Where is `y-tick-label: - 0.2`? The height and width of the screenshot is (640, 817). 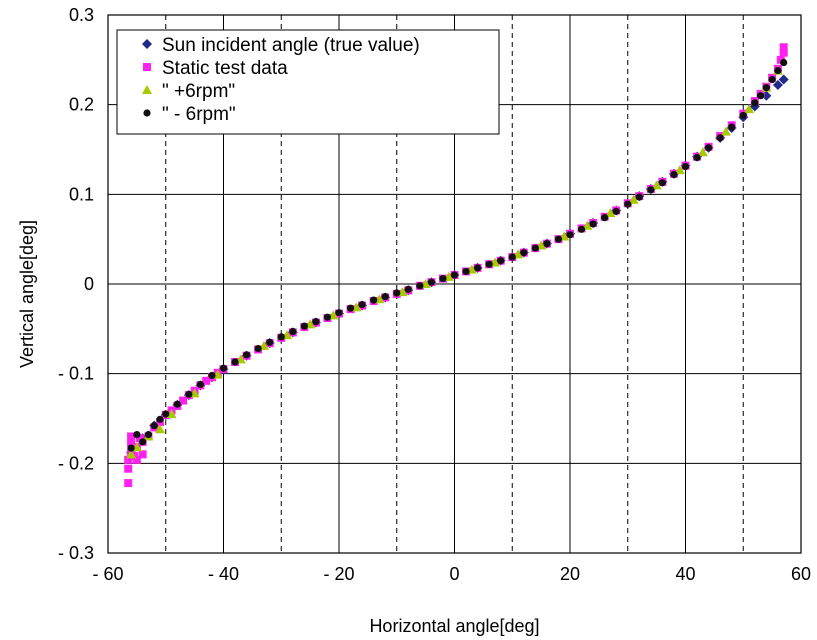 y-tick-label: - 0.2 is located at coordinates (76, 463).